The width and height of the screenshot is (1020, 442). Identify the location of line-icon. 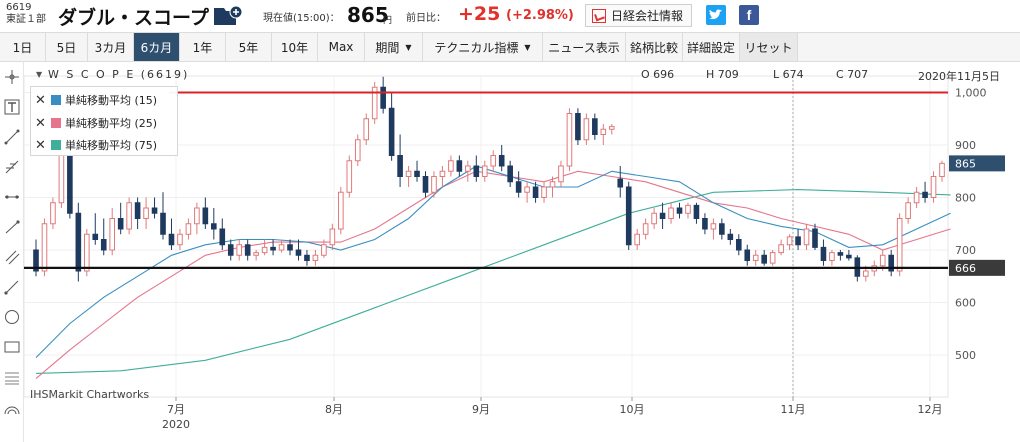
(12, 137).